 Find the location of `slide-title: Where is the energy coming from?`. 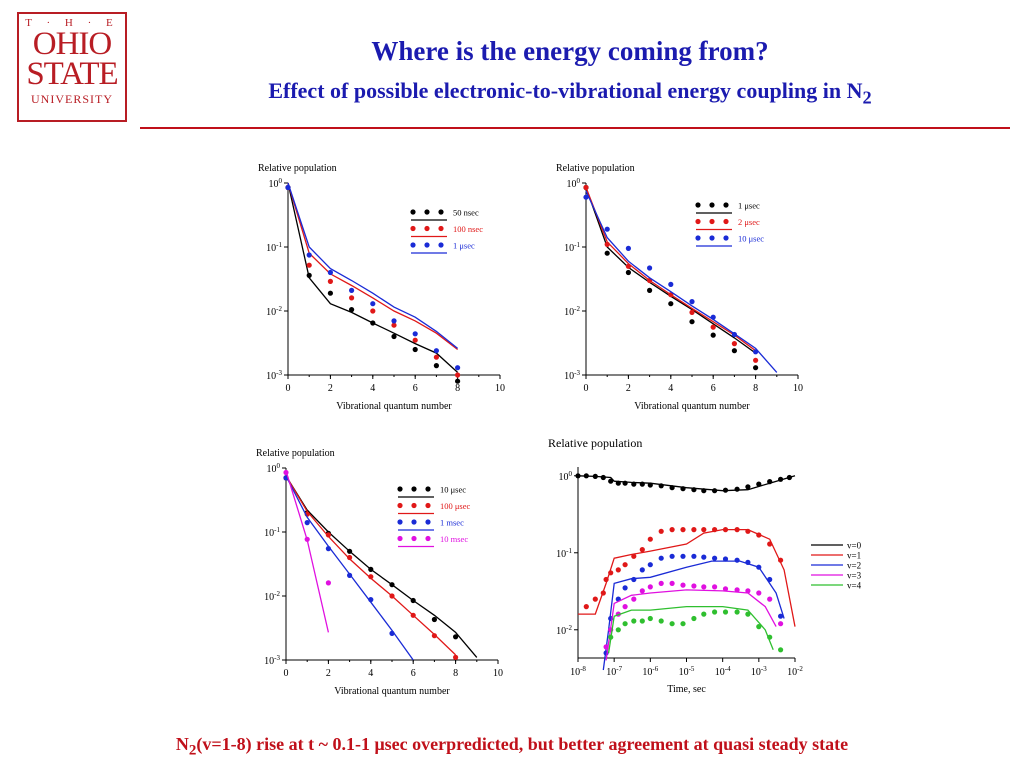

slide-title: Where is the energy coming from? is located at coordinates (570, 51).